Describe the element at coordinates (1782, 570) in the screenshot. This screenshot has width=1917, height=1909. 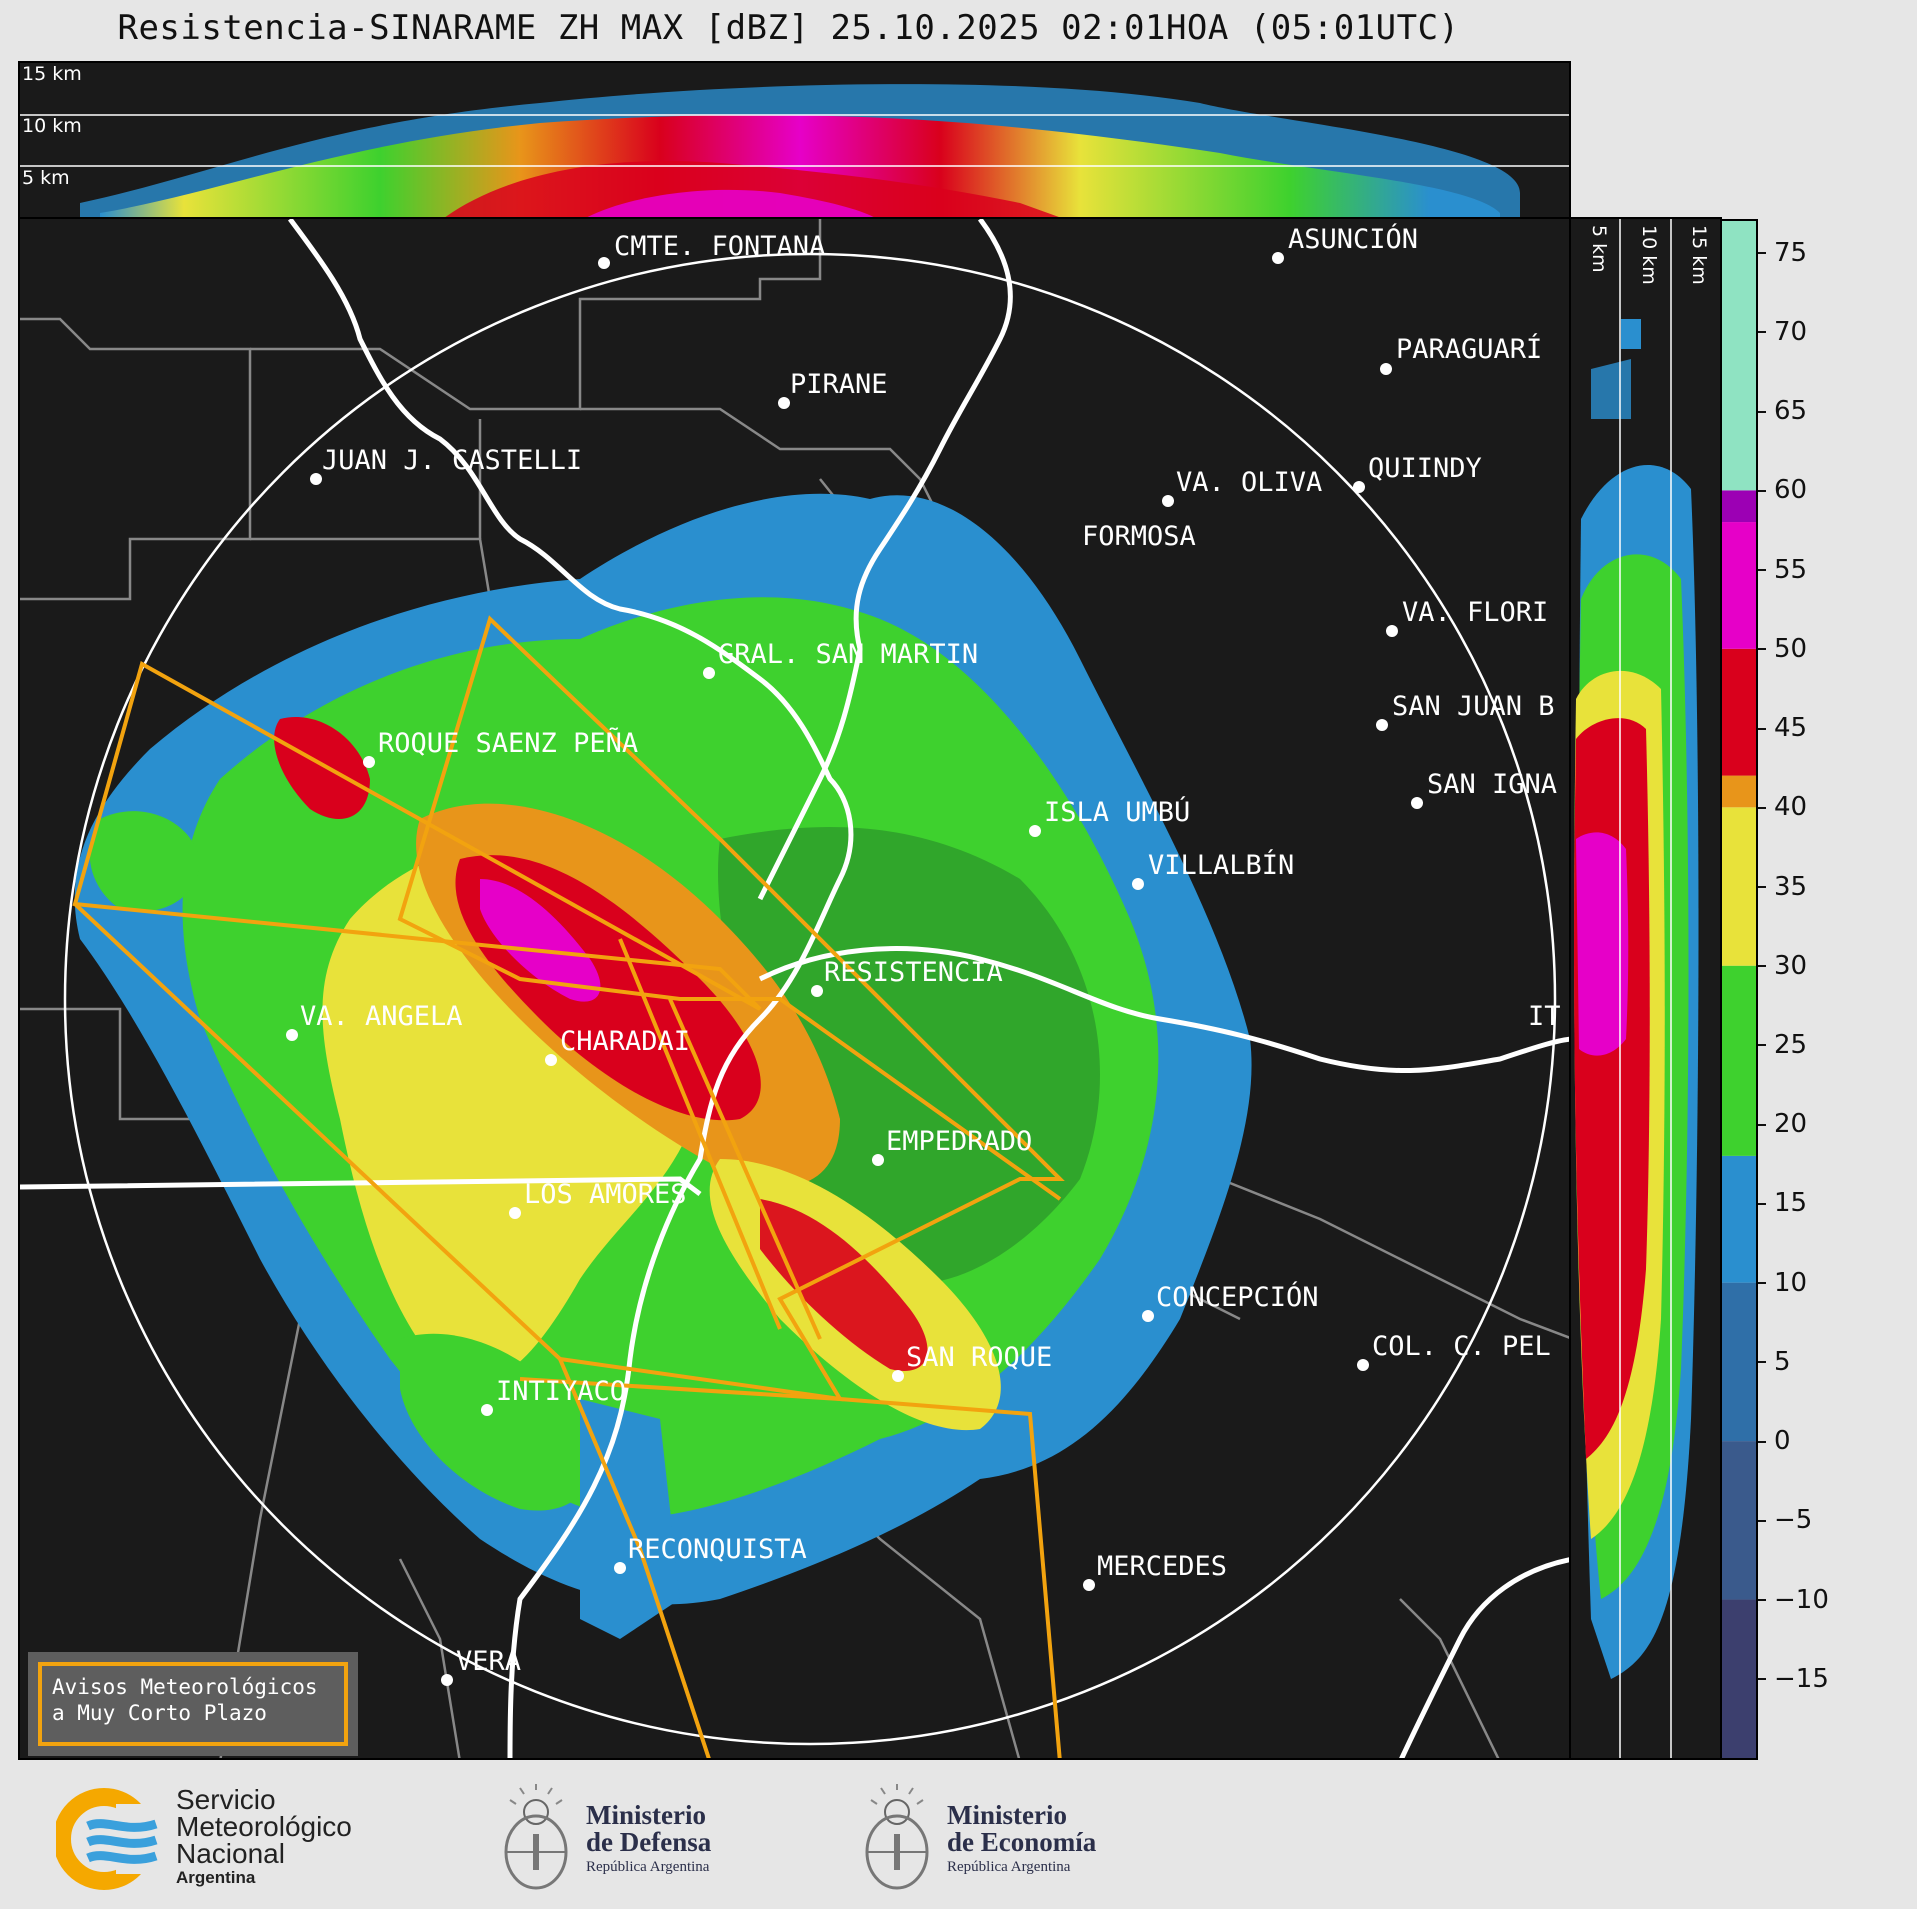
I see `colorbar-tick-label: 55` at that location.